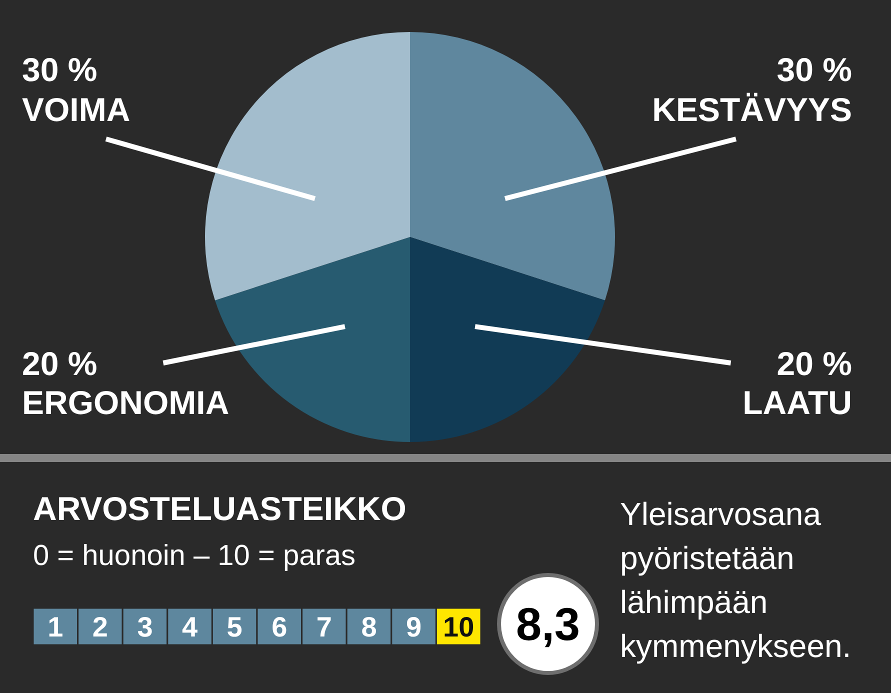 The image size is (891, 693). I want to click on text: 8,3, so click(548, 624).